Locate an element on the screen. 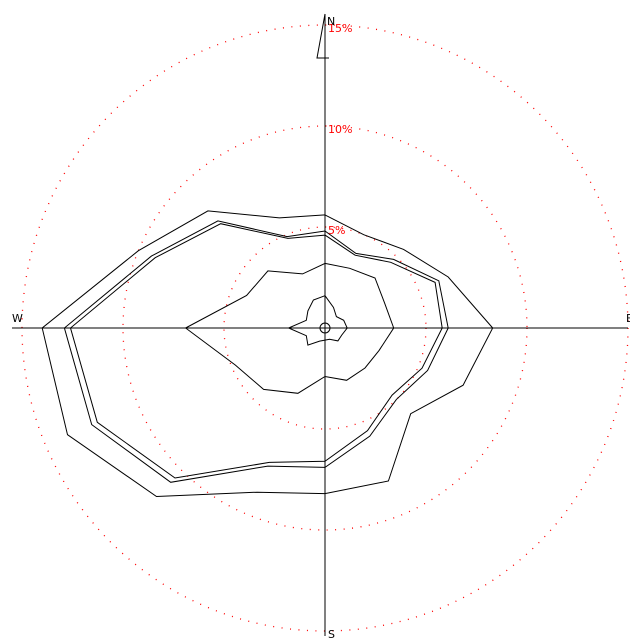 The height and width of the screenshot is (639, 630). compass-label-s: S is located at coordinates (331, 633).